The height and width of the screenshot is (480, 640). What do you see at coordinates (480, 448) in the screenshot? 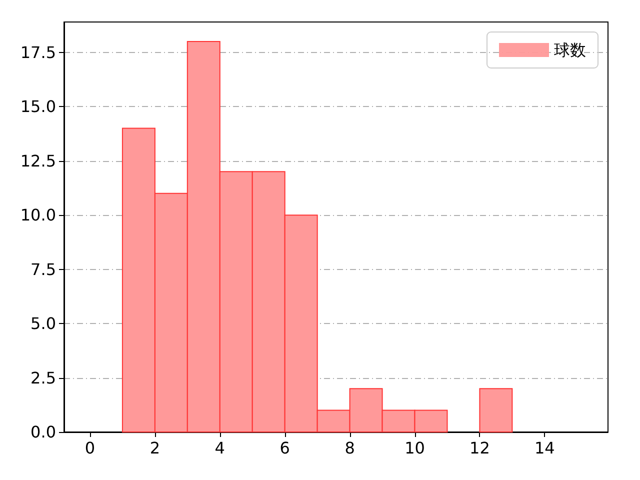
I see `x-tick-label: 12` at bounding box center [480, 448].